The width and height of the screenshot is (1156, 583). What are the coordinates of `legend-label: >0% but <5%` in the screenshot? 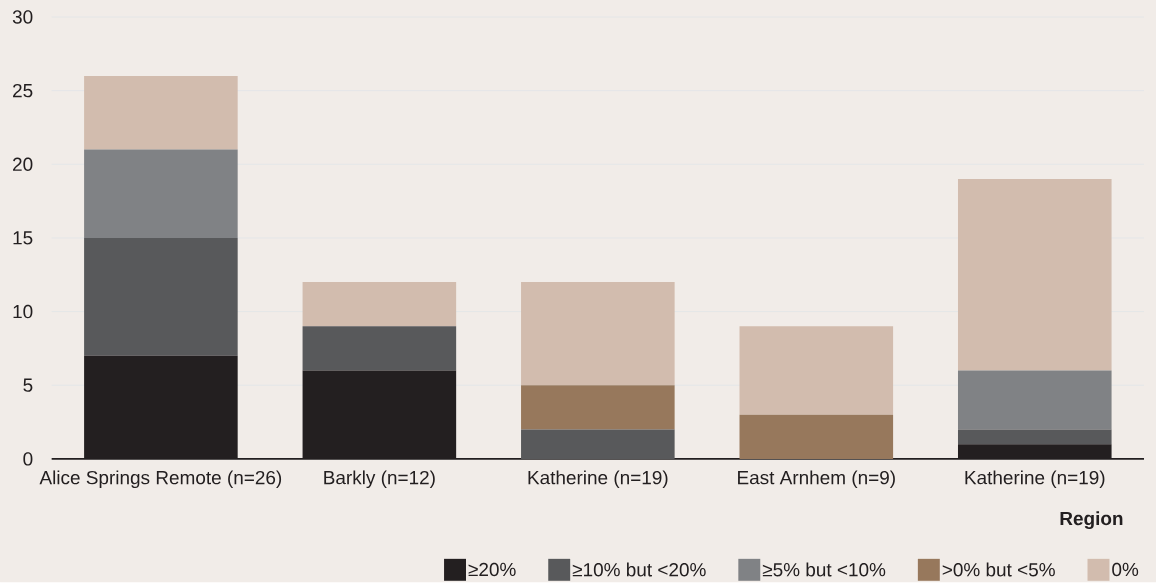 It's located at (998, 569).